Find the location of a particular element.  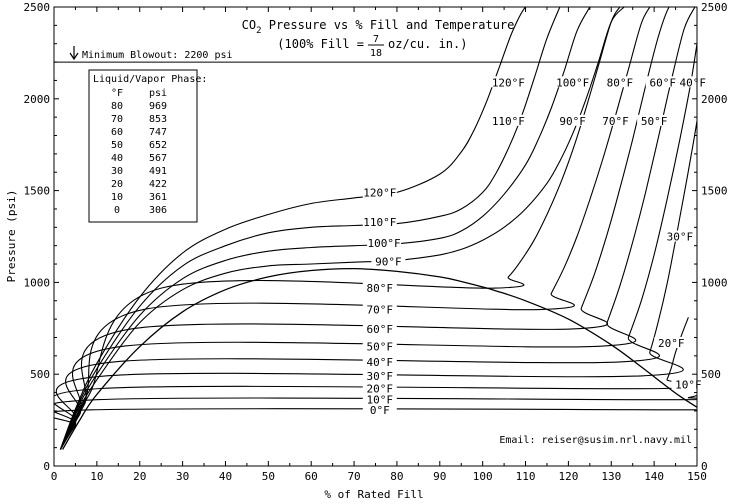

table-cell-psi: 491 is located at coordinates (158, 171).